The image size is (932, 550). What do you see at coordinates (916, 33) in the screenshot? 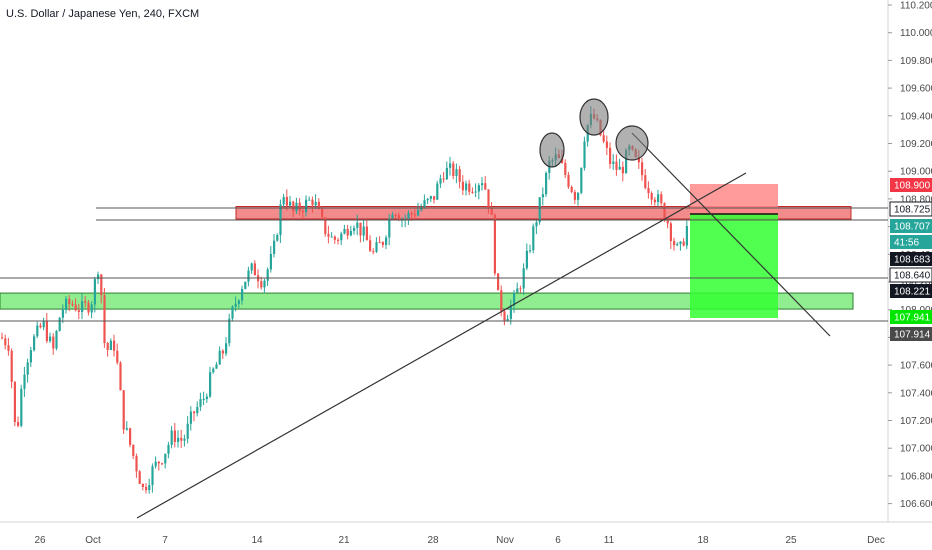
I see `price-tick-label: 110.000` at bounding box center [916, 33].